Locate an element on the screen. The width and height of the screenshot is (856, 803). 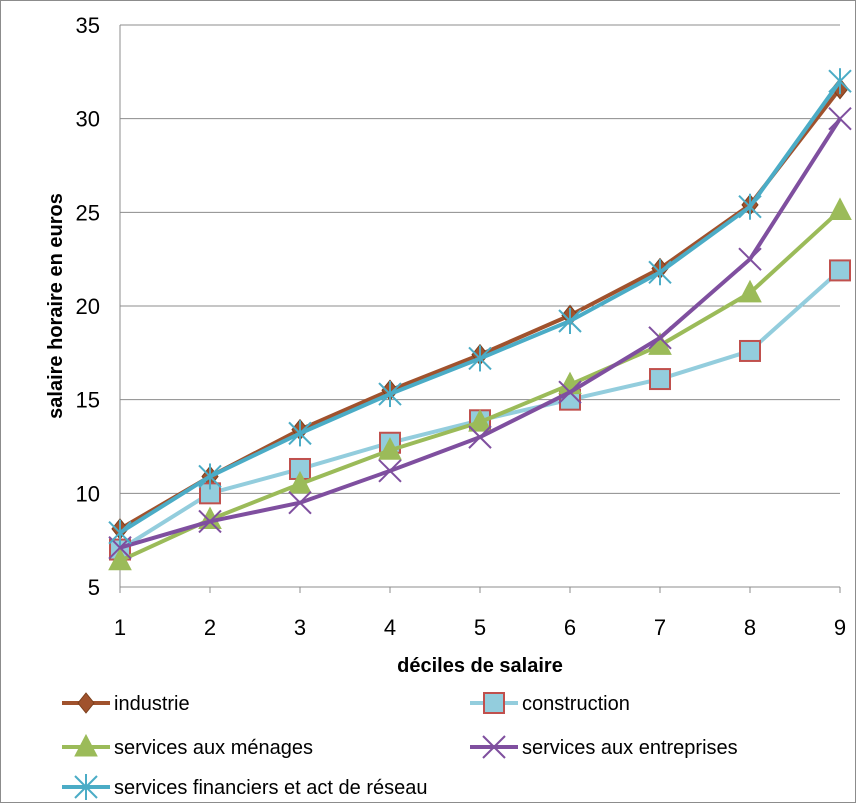
y-tick-35: 35 is located at coordinates (88, 25).